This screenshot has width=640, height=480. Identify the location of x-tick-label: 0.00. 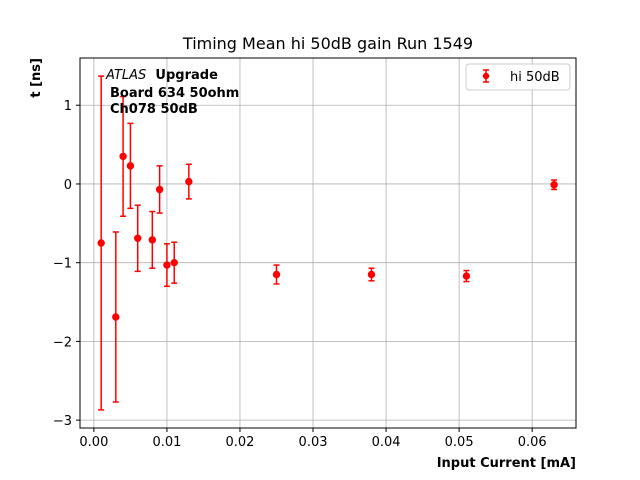
(93, 442).